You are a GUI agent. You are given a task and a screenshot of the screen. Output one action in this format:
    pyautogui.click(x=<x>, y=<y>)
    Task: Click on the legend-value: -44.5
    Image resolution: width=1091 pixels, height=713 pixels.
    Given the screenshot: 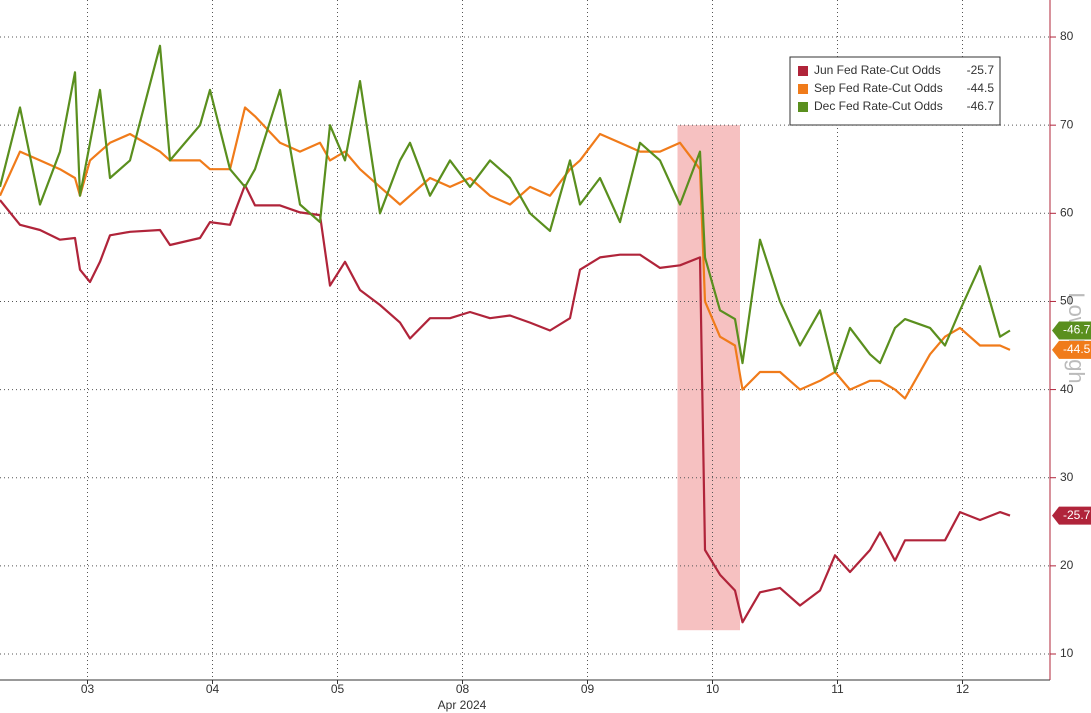 What is the action you would take?
    pyautogui.click(x=981, y=88)
    